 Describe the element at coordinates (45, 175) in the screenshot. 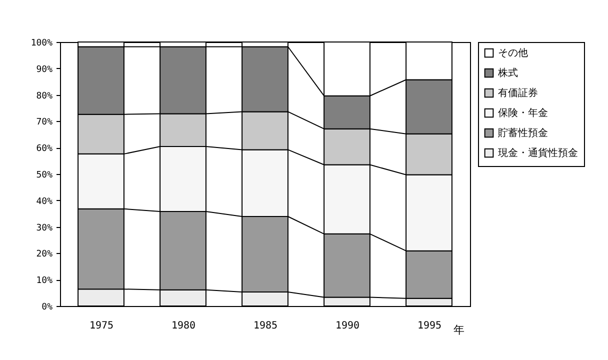

I see `y-tick-label: 50%` at that location.